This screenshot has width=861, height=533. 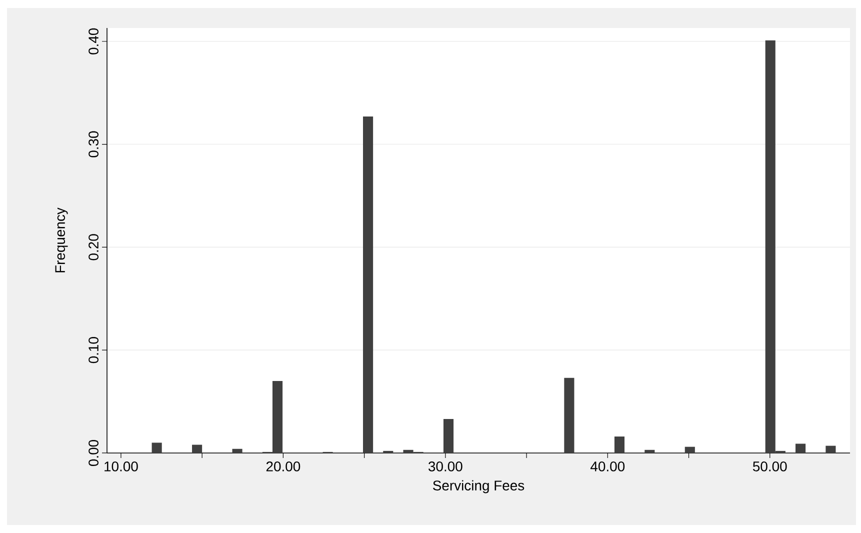 I want to click on y-tick-label: 0.30, so click(x=93, y=144).